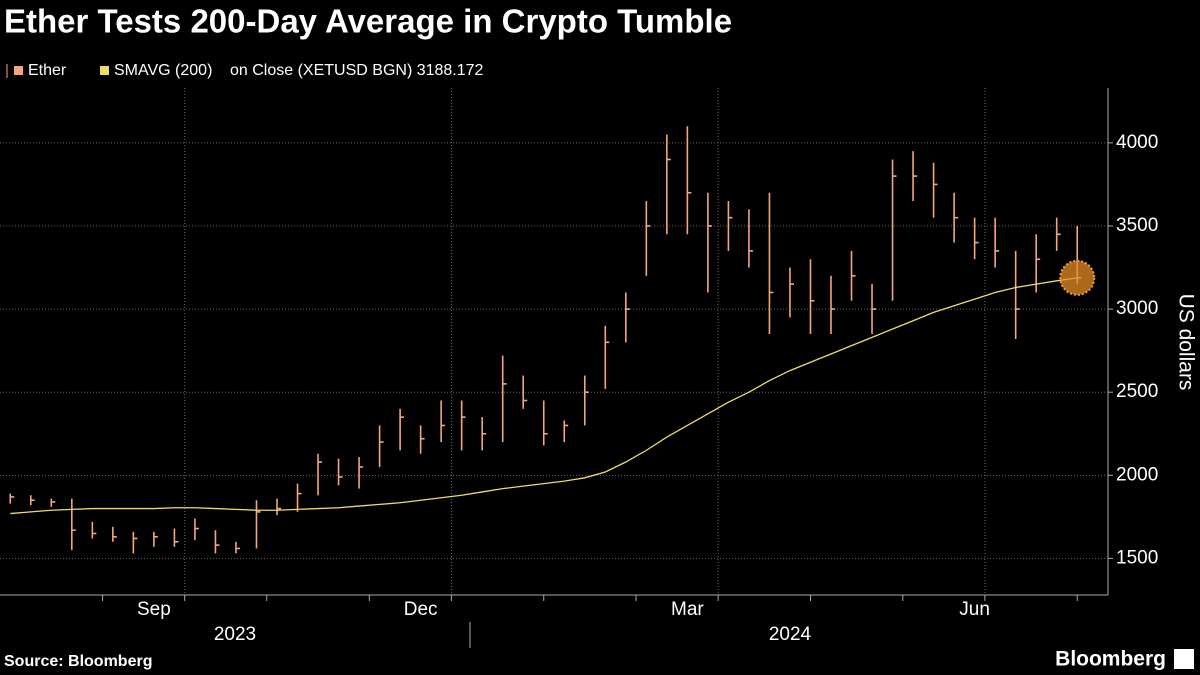 The height and width of the screenshot is (675, 1200). Describe the element at coordinates (1110, 659) in the screenshot. I see `brand: Bloomberg` at that location.